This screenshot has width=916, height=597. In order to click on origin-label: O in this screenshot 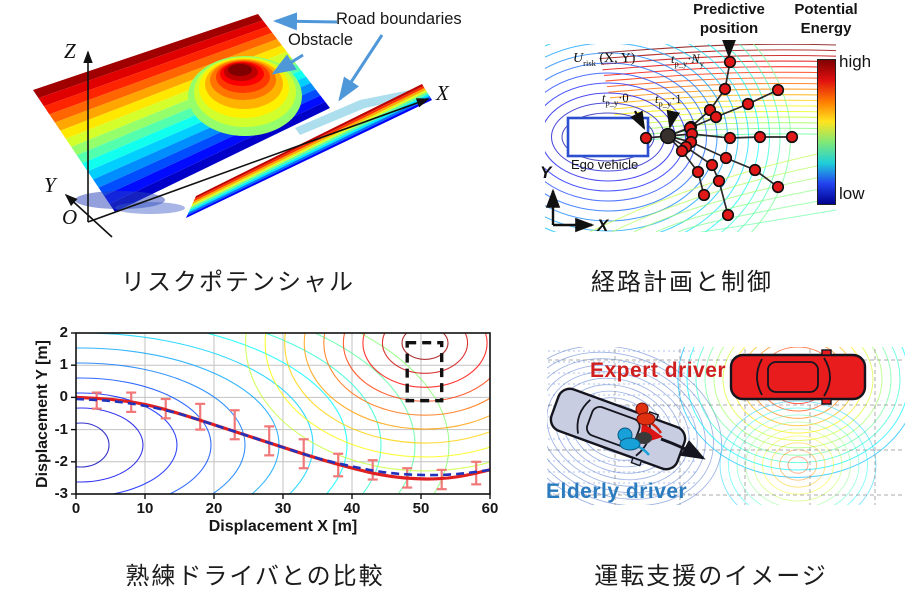, I will do `click(70, 217)`.